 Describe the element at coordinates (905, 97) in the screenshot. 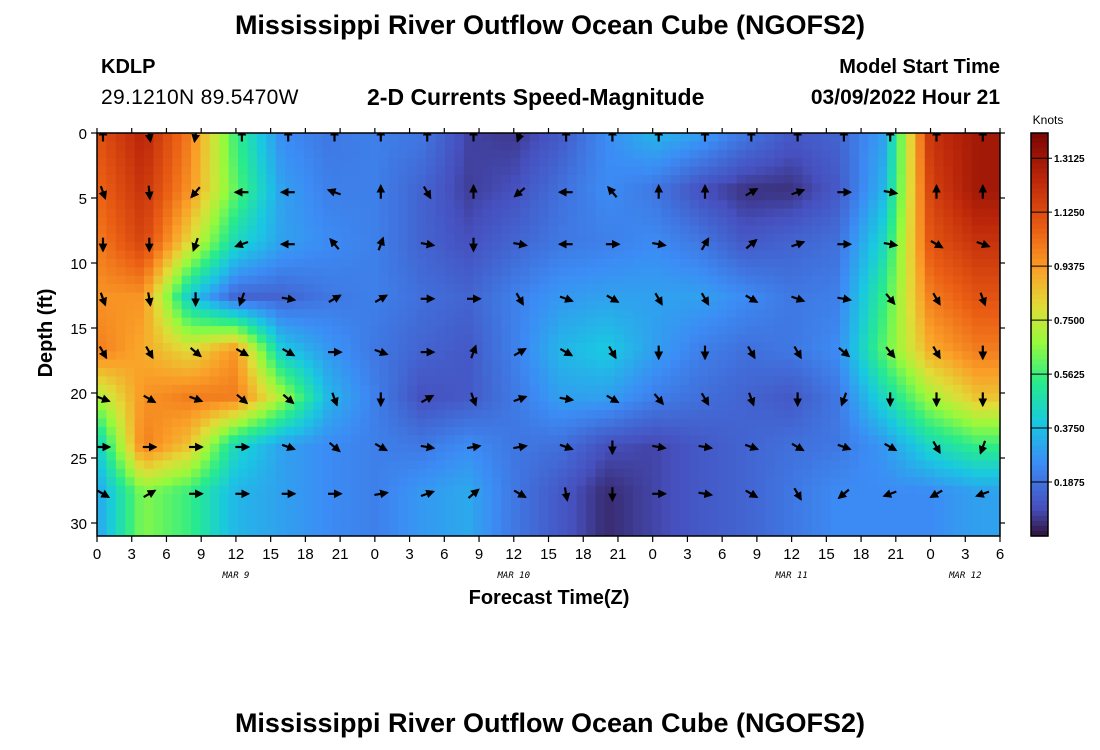

I see `model-start-value: 03/09/2022 Hour 21` at that location.